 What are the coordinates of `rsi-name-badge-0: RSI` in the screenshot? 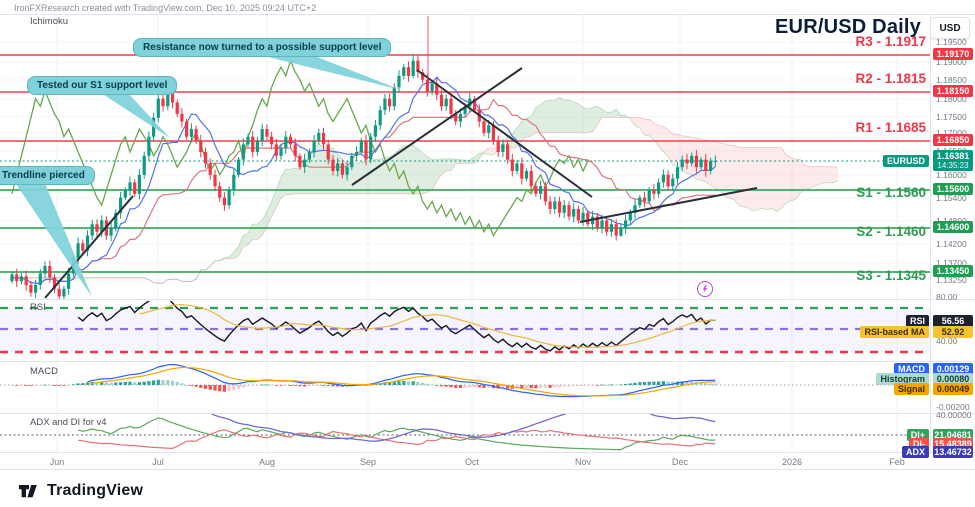 It's located at (917, 321).